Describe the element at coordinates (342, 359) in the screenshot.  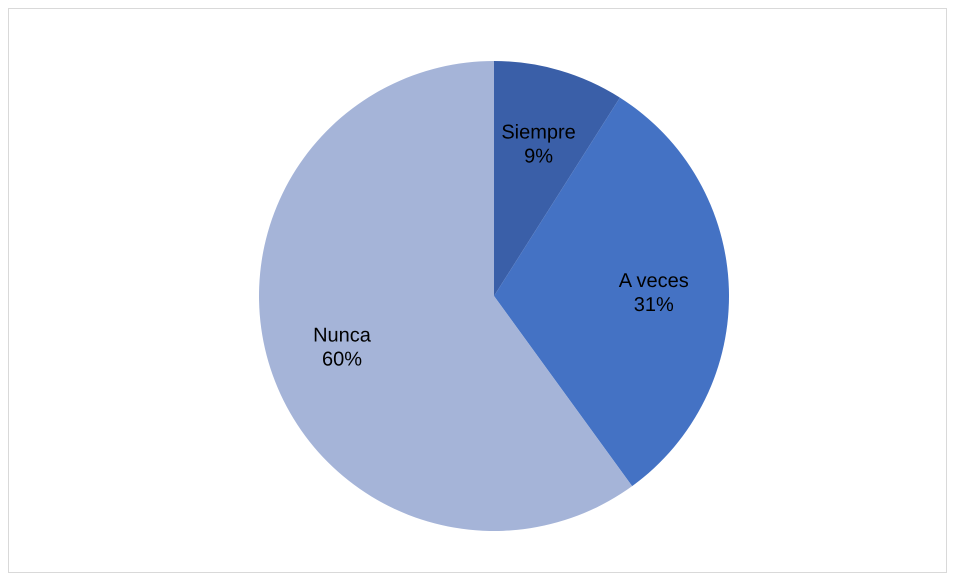
I see `data-label: 60%` at that location.